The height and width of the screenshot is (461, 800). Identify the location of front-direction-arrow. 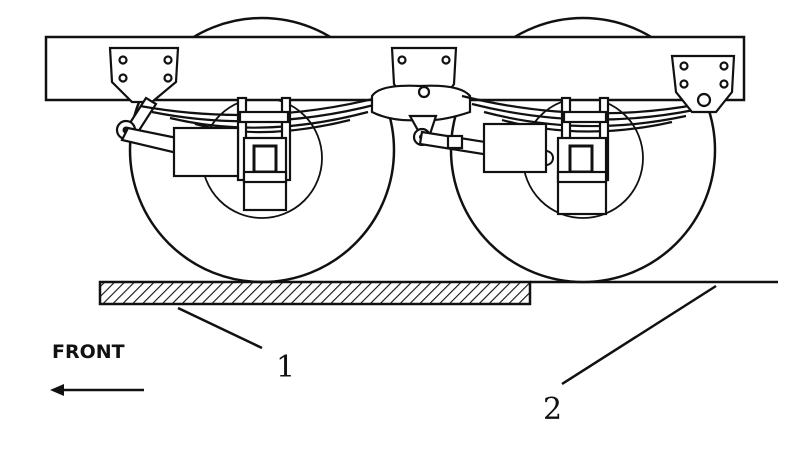
(97, 390).